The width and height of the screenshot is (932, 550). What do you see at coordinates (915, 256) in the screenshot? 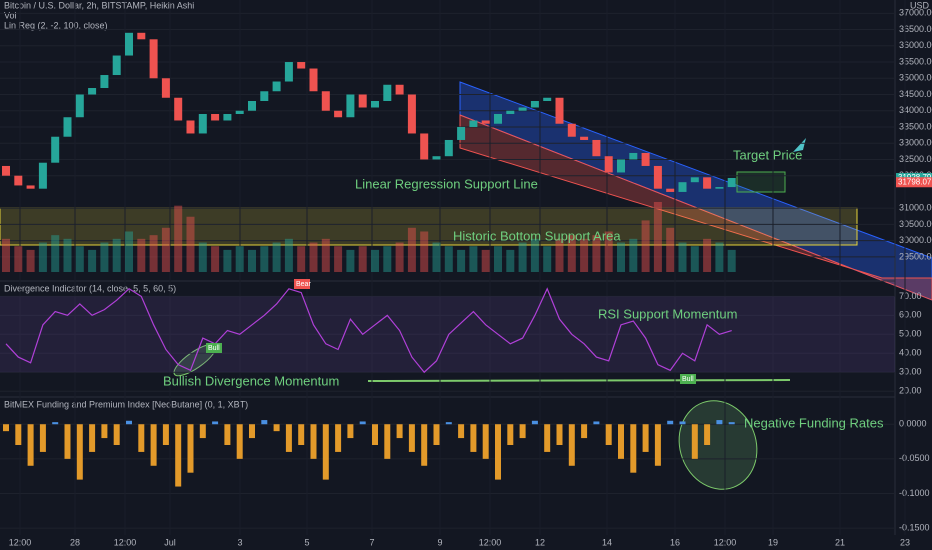
I see `y-tick-label: 29500.00` at bounding box center [915, 256].